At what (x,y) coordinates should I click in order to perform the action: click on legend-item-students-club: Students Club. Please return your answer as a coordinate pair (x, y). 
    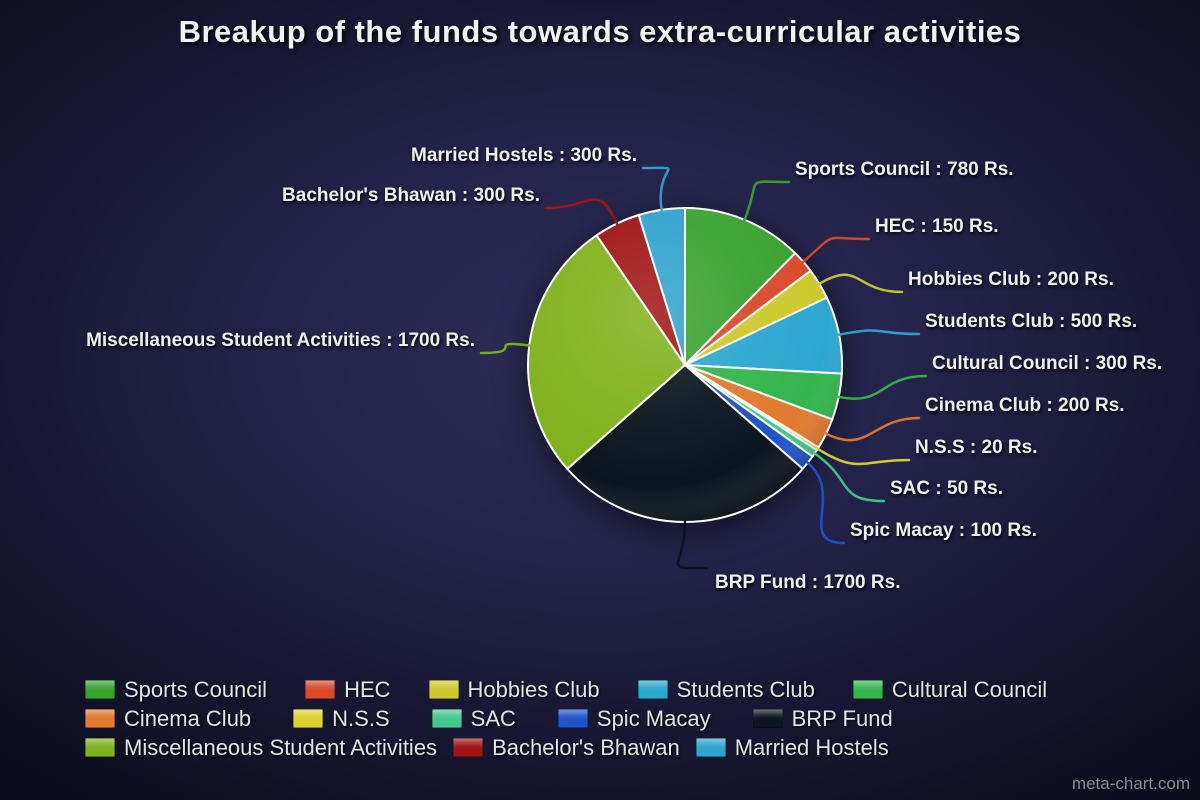
    Looking at the image, I should click on (726, 689).